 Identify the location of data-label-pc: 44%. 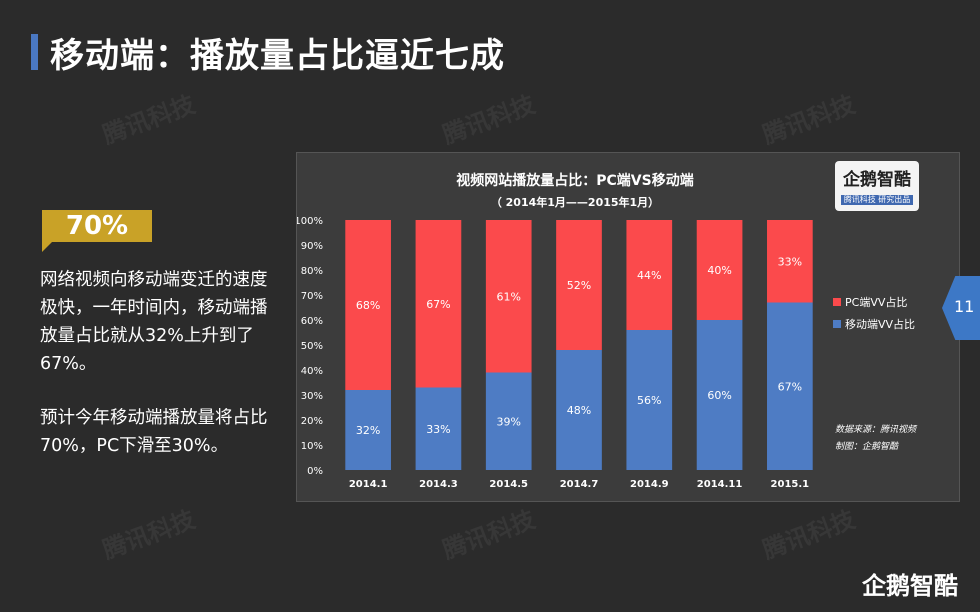
(649, 275).